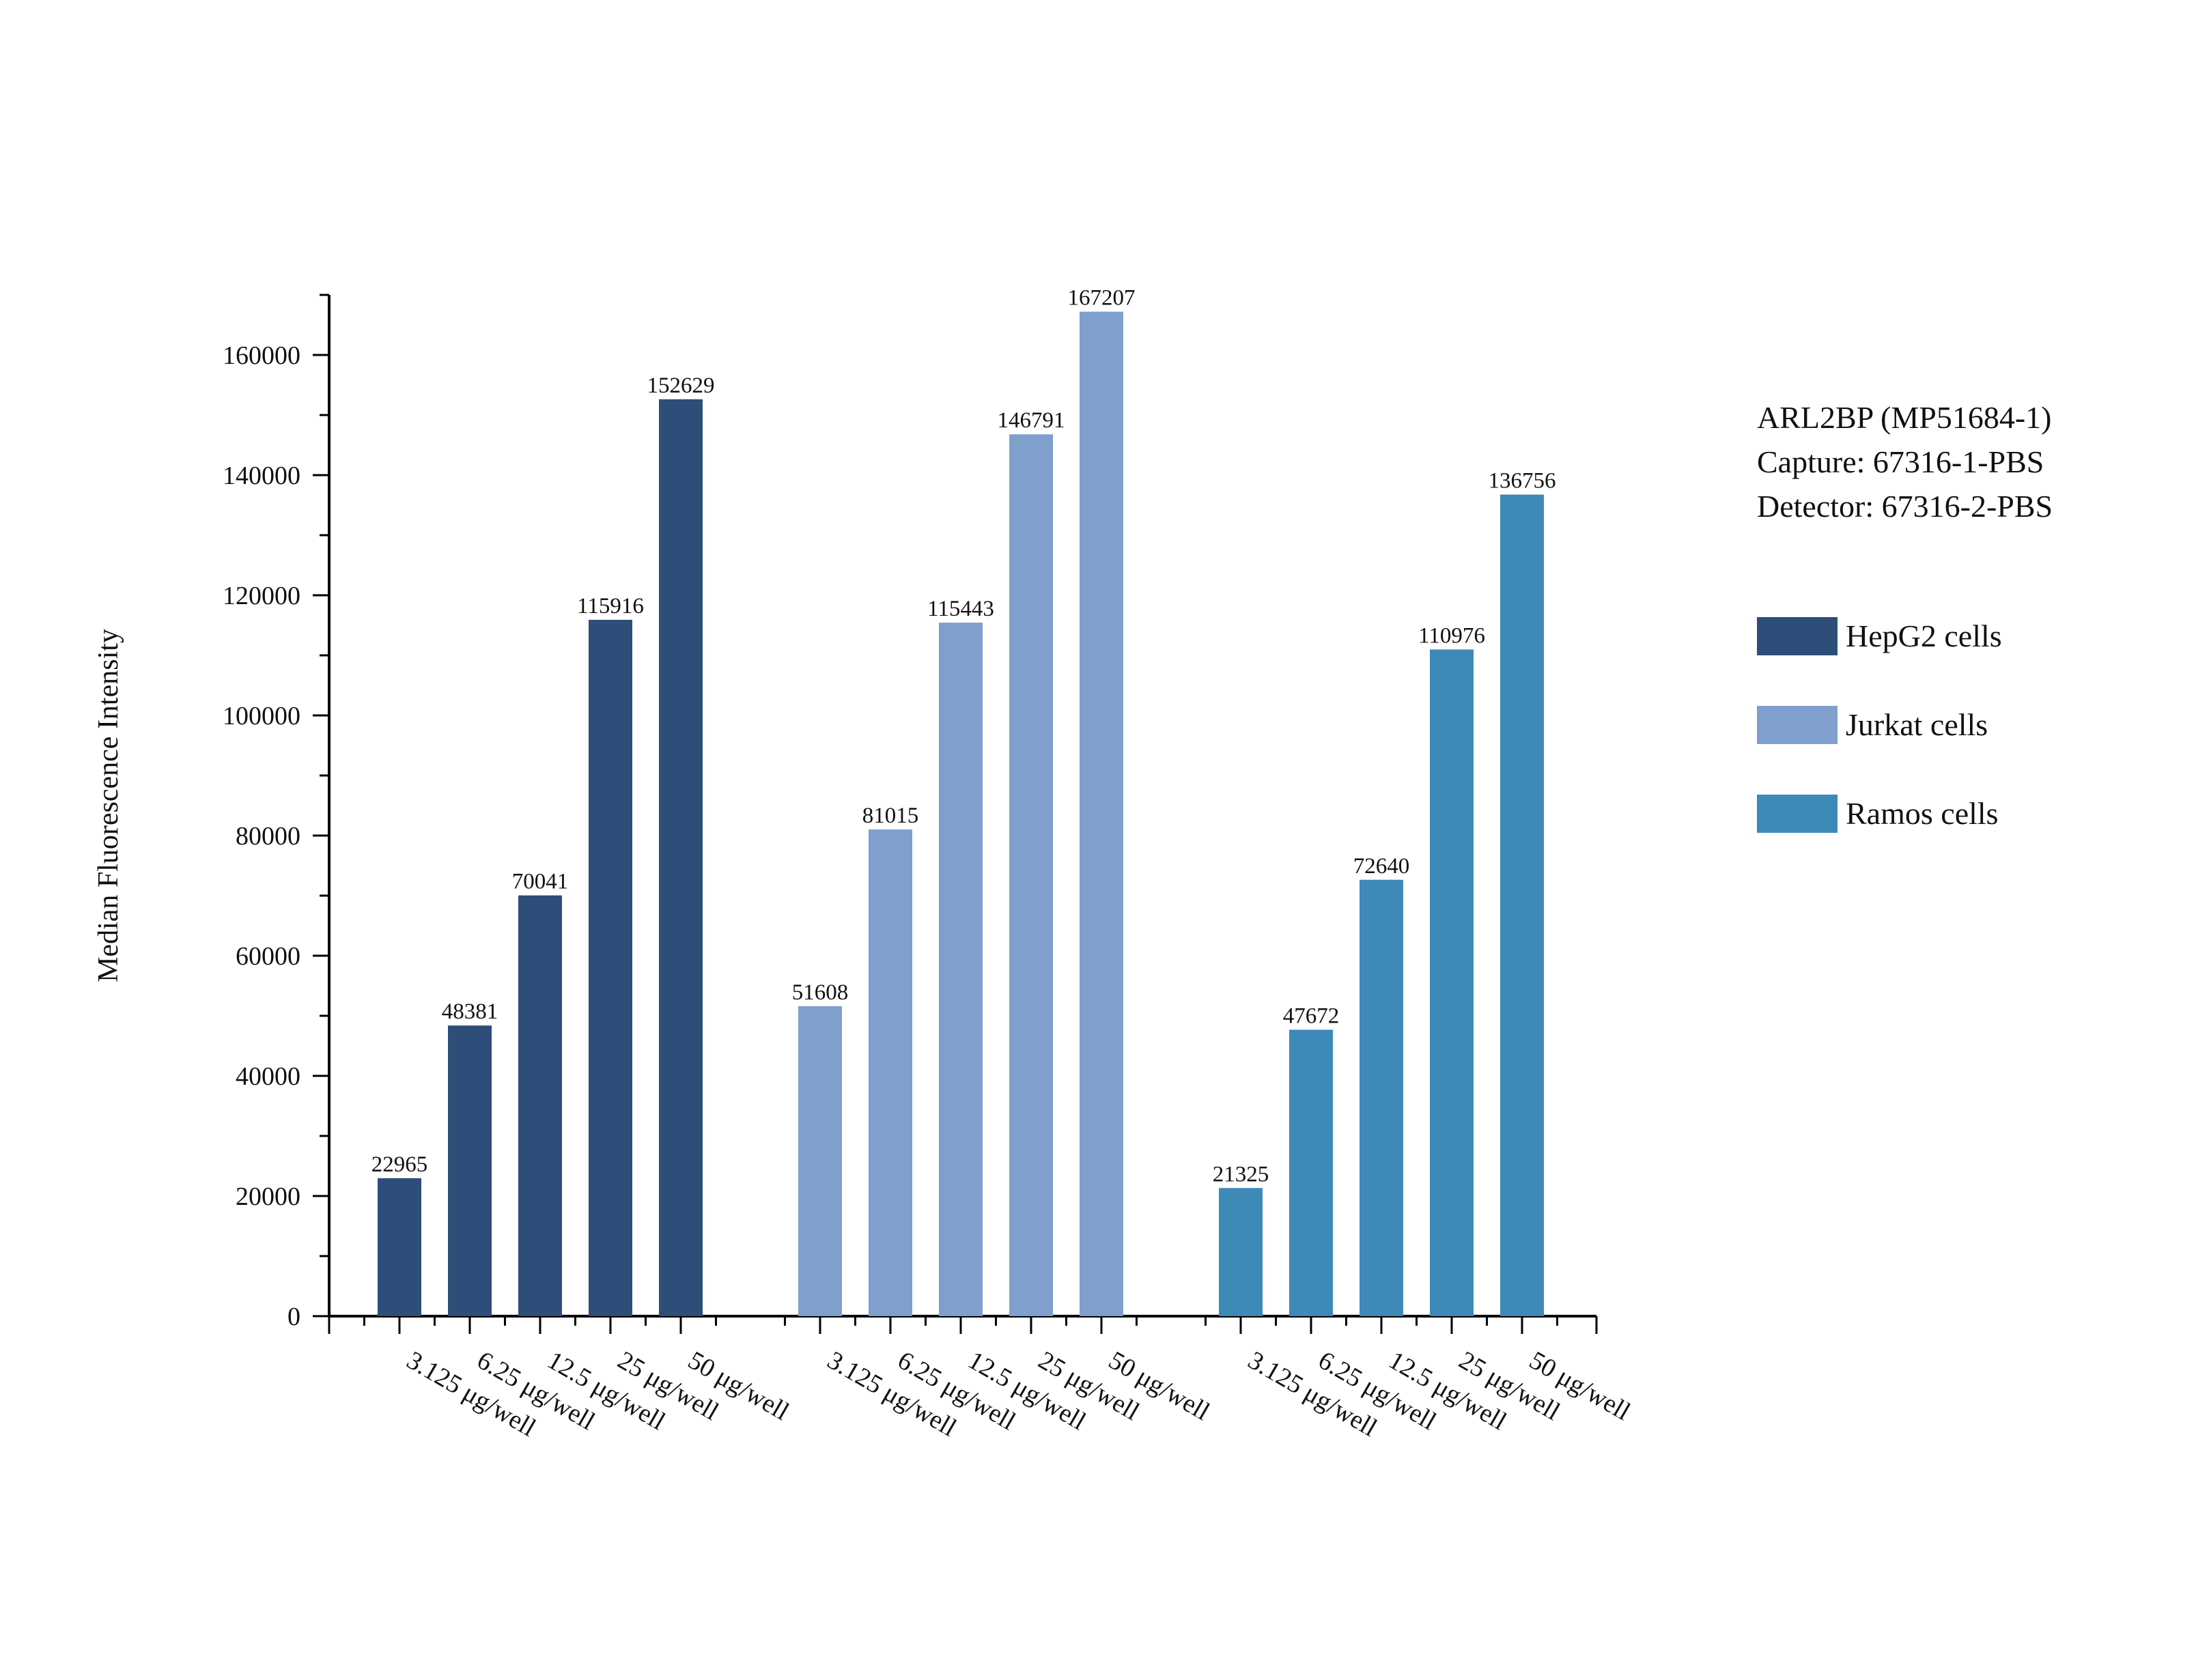  What do you see at coordinates (681, 385) in the screenshot?
I see `data-label: 152629` at bounding box center [681, 385].